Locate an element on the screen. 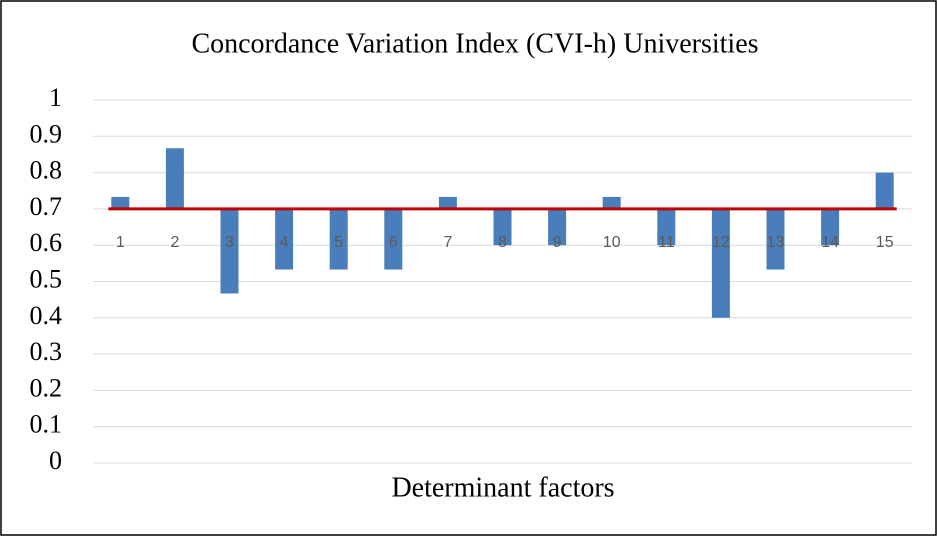  x-tick-label: 10 is located at coordinates (612, 242).